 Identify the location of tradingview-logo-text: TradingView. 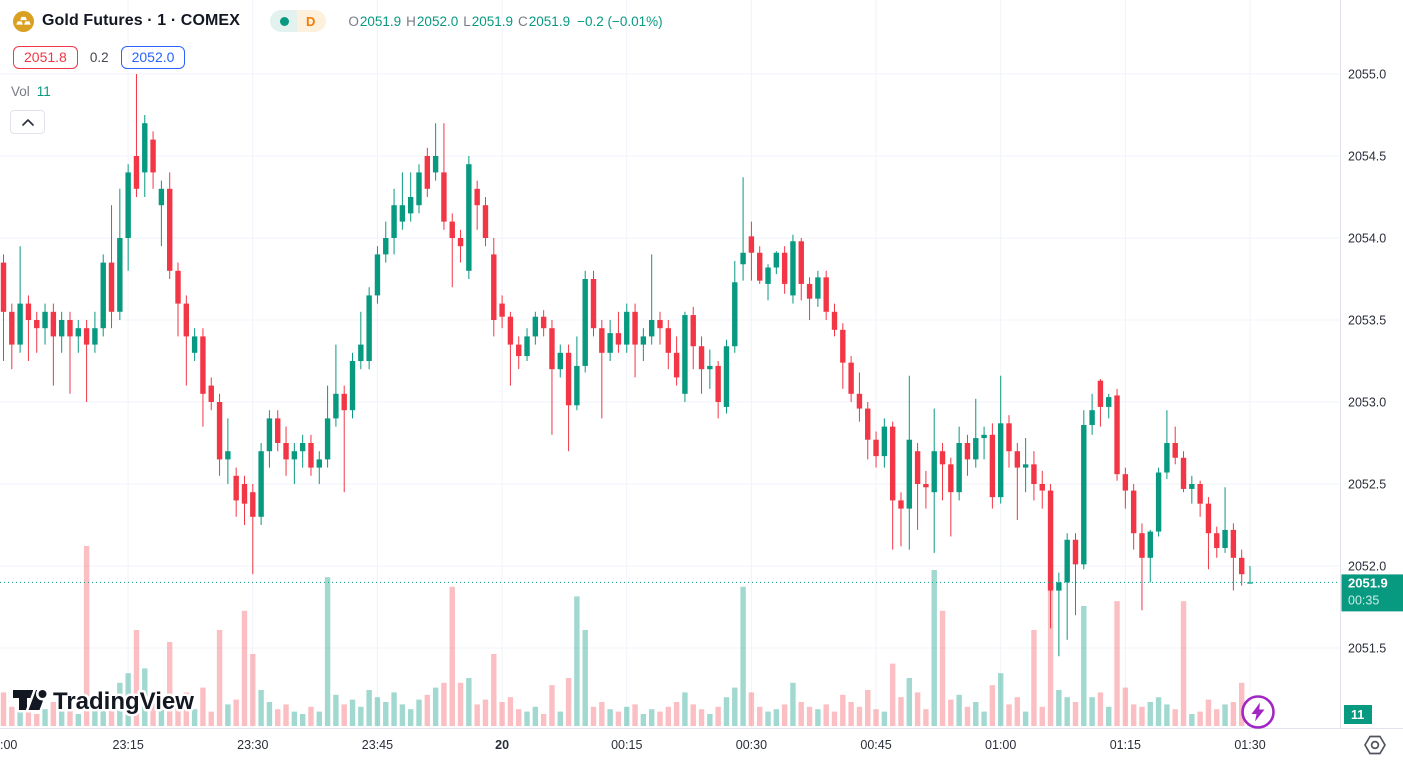
(123, 701).